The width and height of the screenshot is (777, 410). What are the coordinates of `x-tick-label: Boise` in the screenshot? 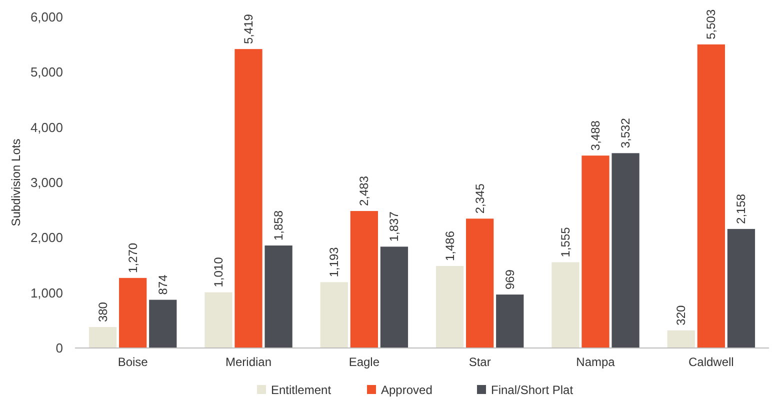 It's located at (133, 362).